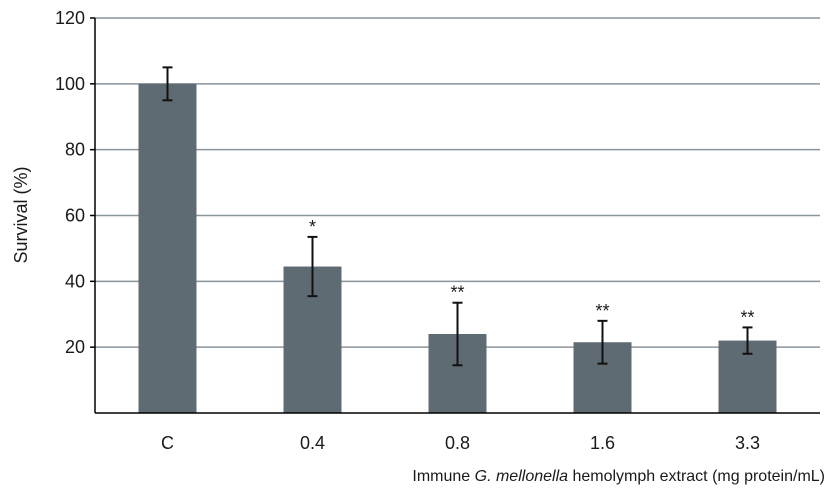 This screenshot has width=835, height=490. What do you see at coordinates (696, 476) in the screenshot?
I see `x-axis-label-part-3: hemolymph extract (mg protein/mL)` at bounding box center [696, 476].